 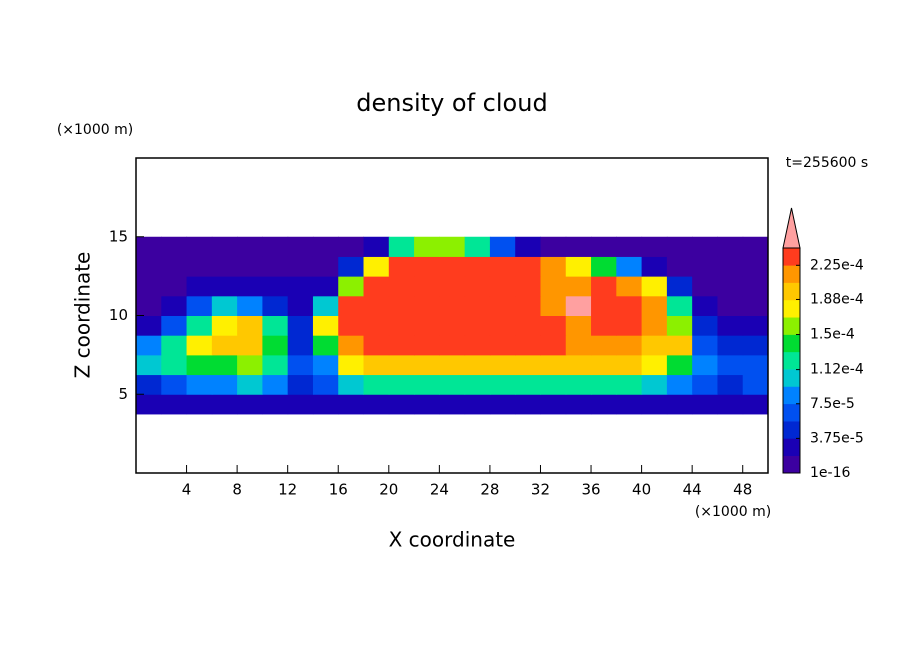 What do you see at coordinates (540, 490) in the screenshot?
I see `x-tick-label: 32` at bounding box center [540, 490].